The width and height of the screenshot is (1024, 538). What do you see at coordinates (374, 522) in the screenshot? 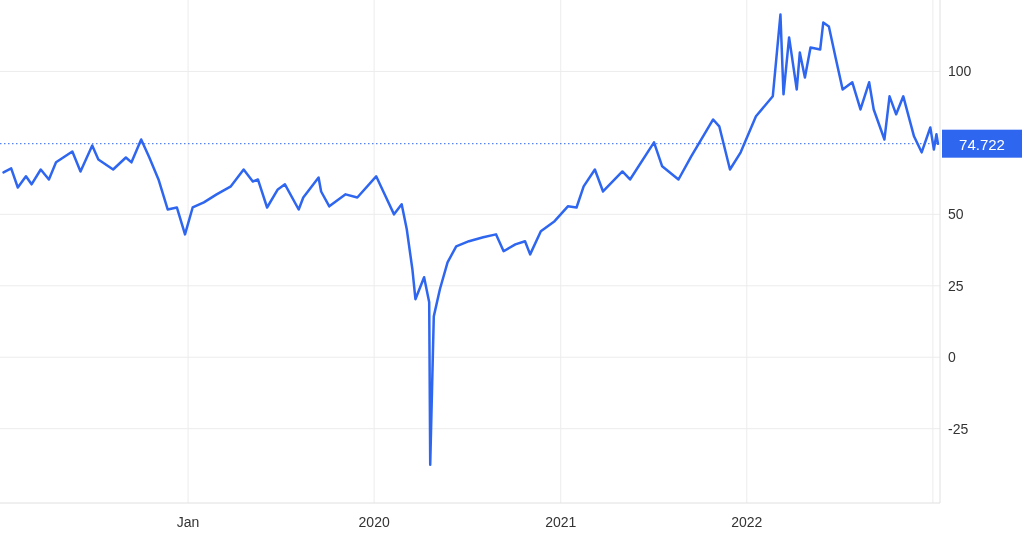
I see `x-tick-label: 2020` at bounding box center [374, 522].